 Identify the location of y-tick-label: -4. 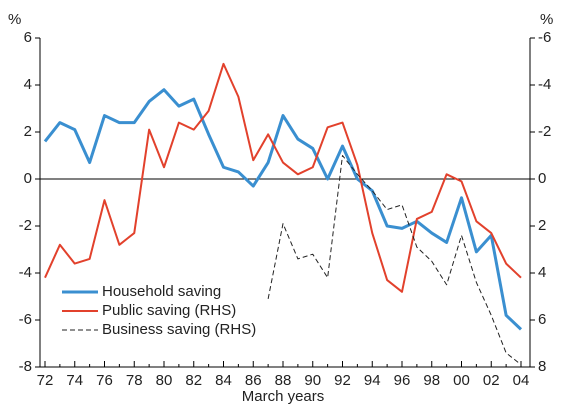
(25, 272).